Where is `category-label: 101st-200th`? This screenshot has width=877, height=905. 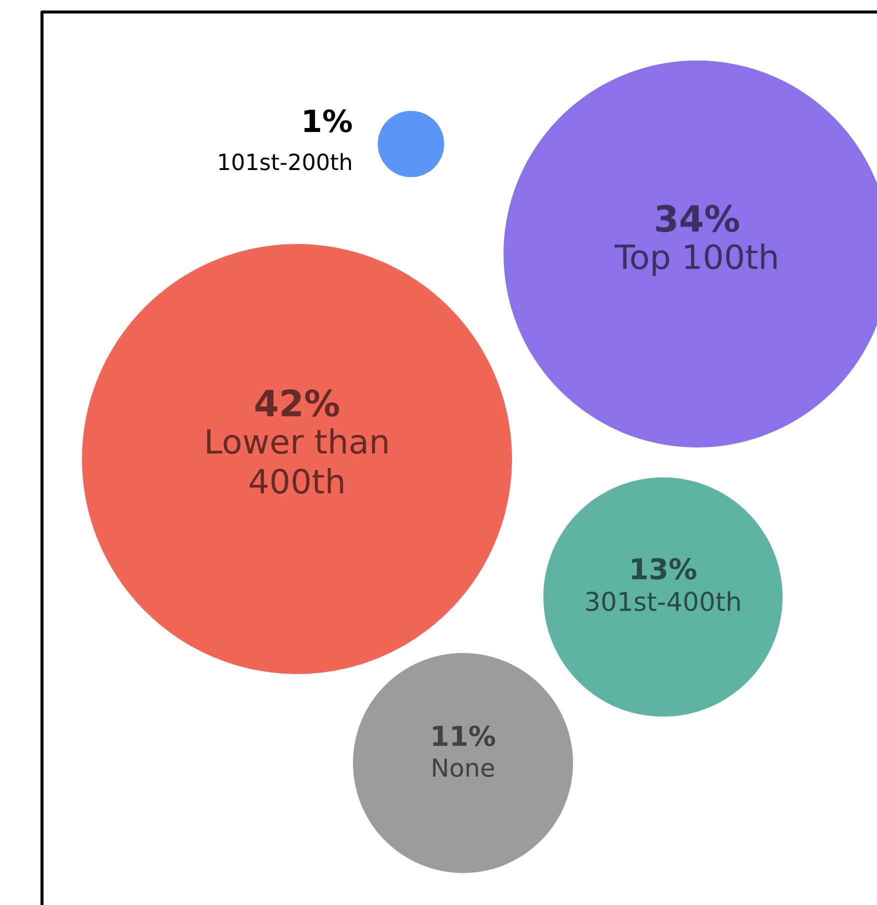
category-label: 101st-200th is located at coordinates (285, 161).